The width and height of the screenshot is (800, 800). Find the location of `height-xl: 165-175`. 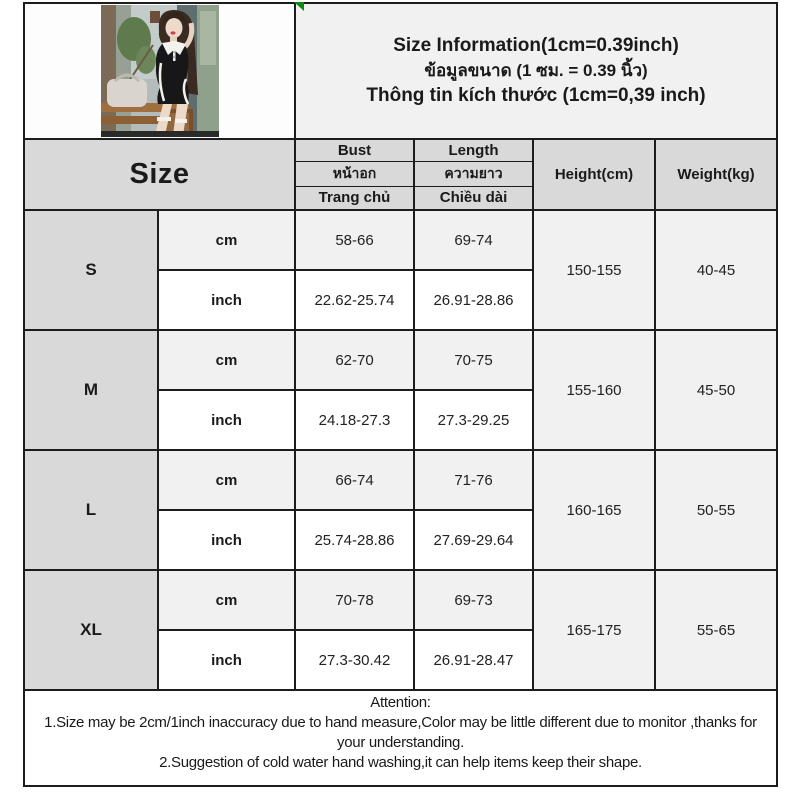

height-xl: 165-175 is located at coordinates (594, 630).